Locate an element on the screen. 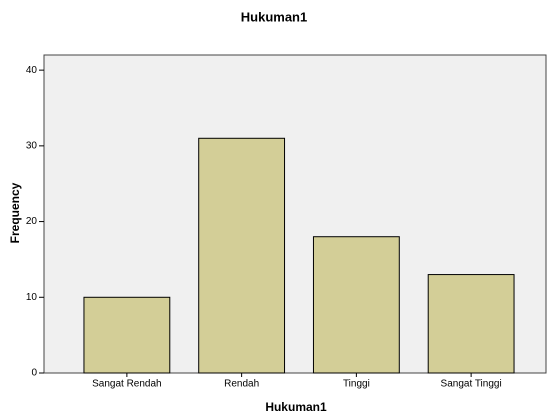 This screenshot has width=548, height=418. y-tick-label: 20 is located at coordinates (32, 221).